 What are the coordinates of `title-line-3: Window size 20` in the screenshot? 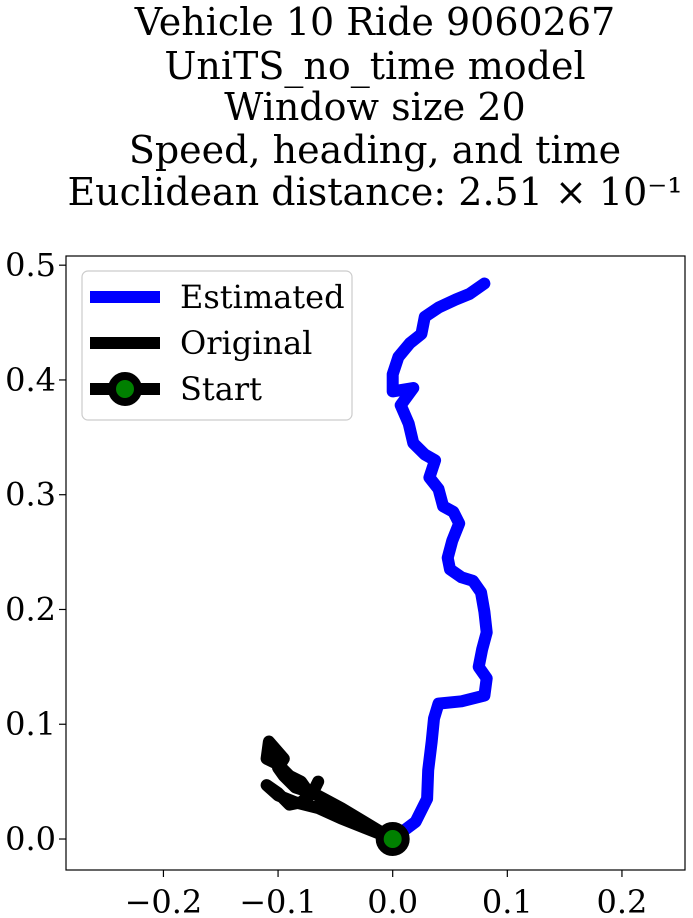 It's located at (374, 107).